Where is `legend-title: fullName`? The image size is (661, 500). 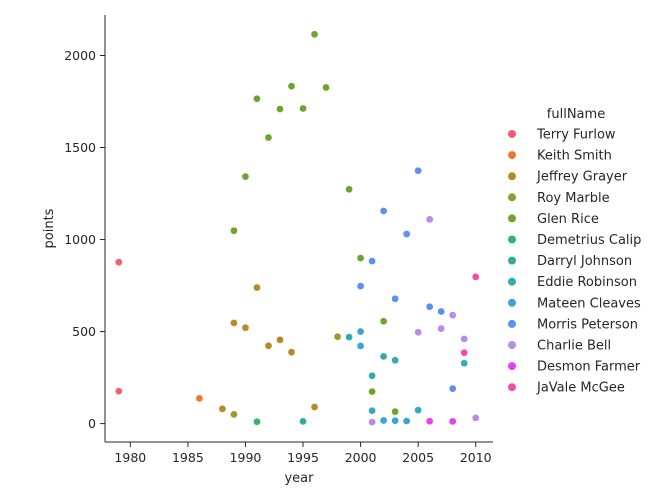
legend-title: fullName is located at coordinates (576, 114).